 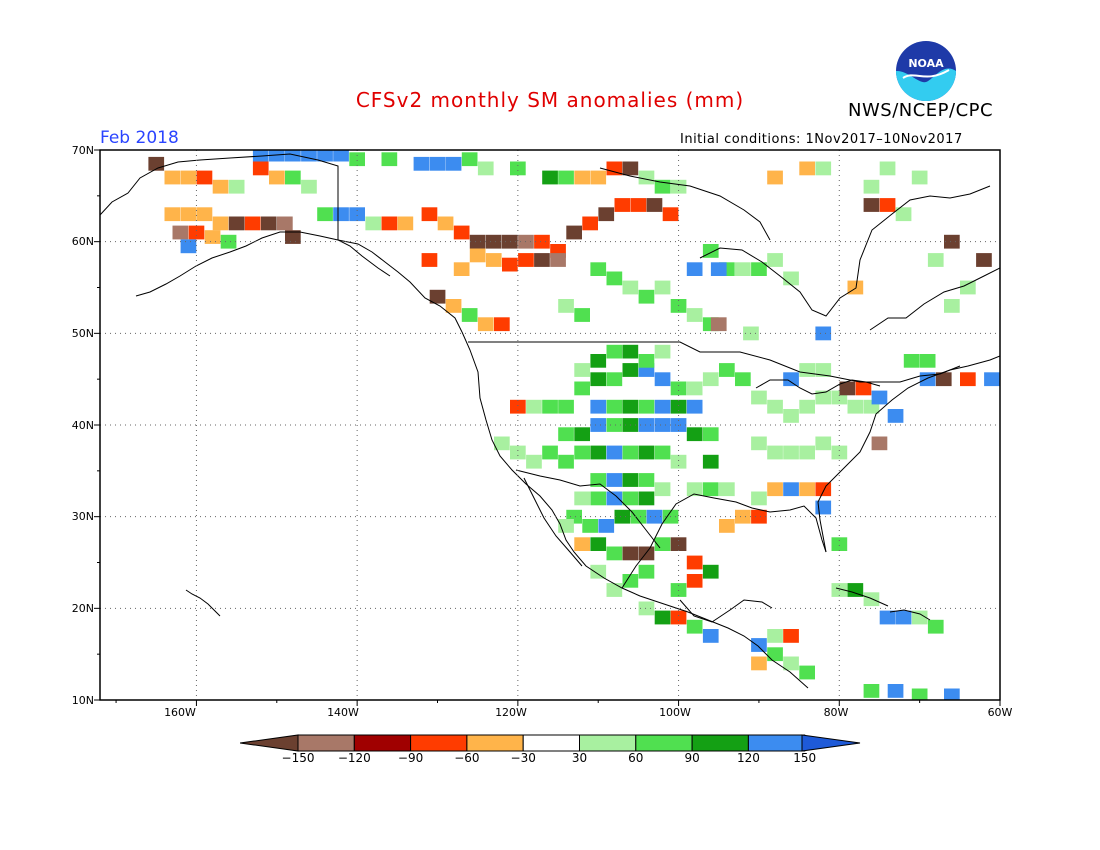 What do you see at coordinates (908, 454) in the screenshot?
I see `coastline-east` at bounding box center [908, 454].